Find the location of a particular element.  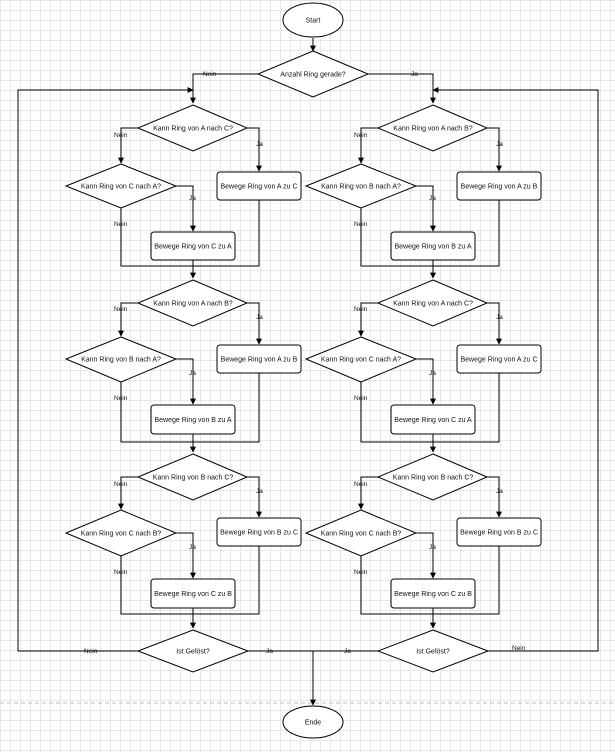

label-l1s-yes: Ja is located at coordinates (192, 198).